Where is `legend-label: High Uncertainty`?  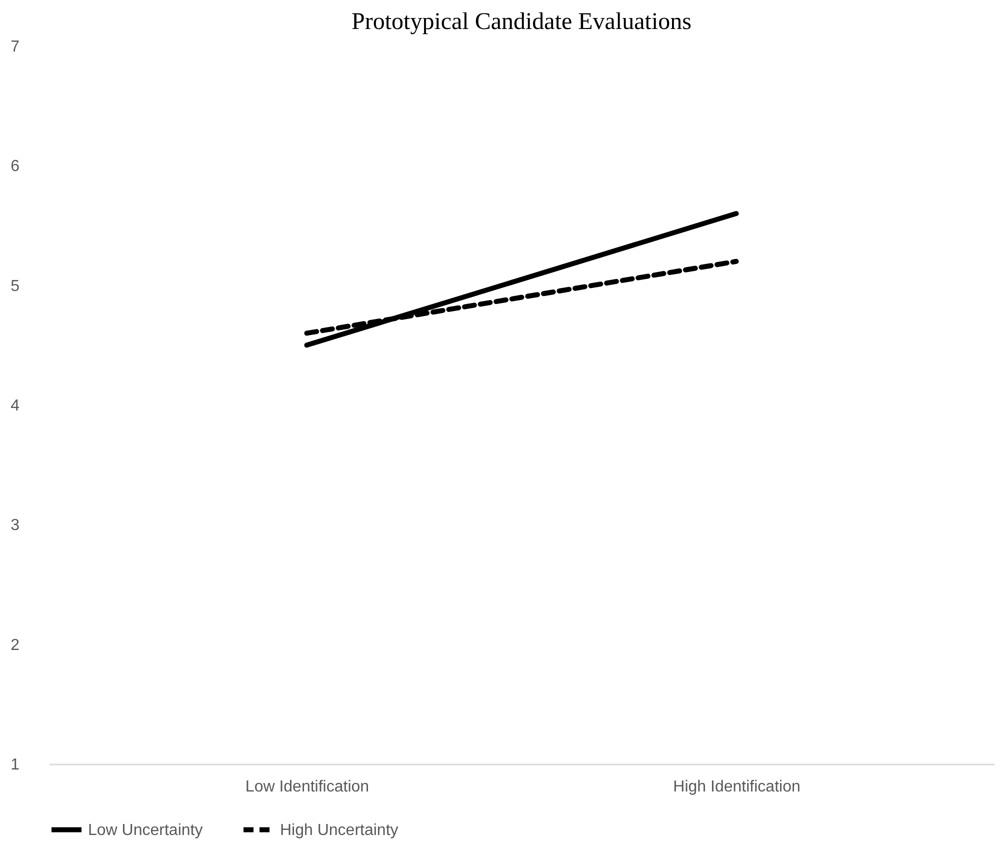 legend-label: High Uncertainty is located at coordinates (339, 830).